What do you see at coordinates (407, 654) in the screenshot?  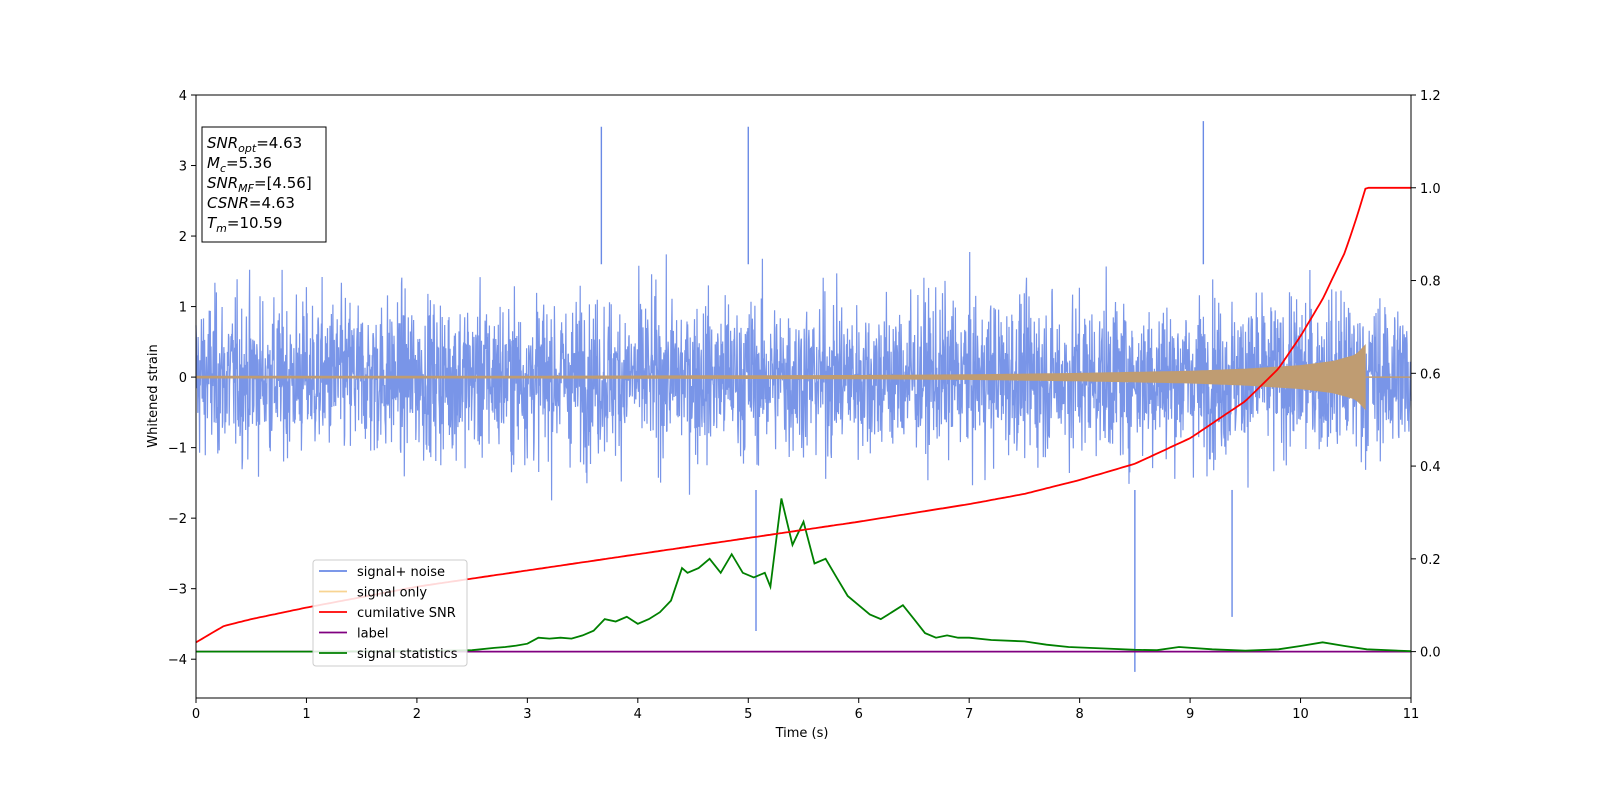 I see `legend-entry-label: signal statistics` at bounding box center [407, 654].